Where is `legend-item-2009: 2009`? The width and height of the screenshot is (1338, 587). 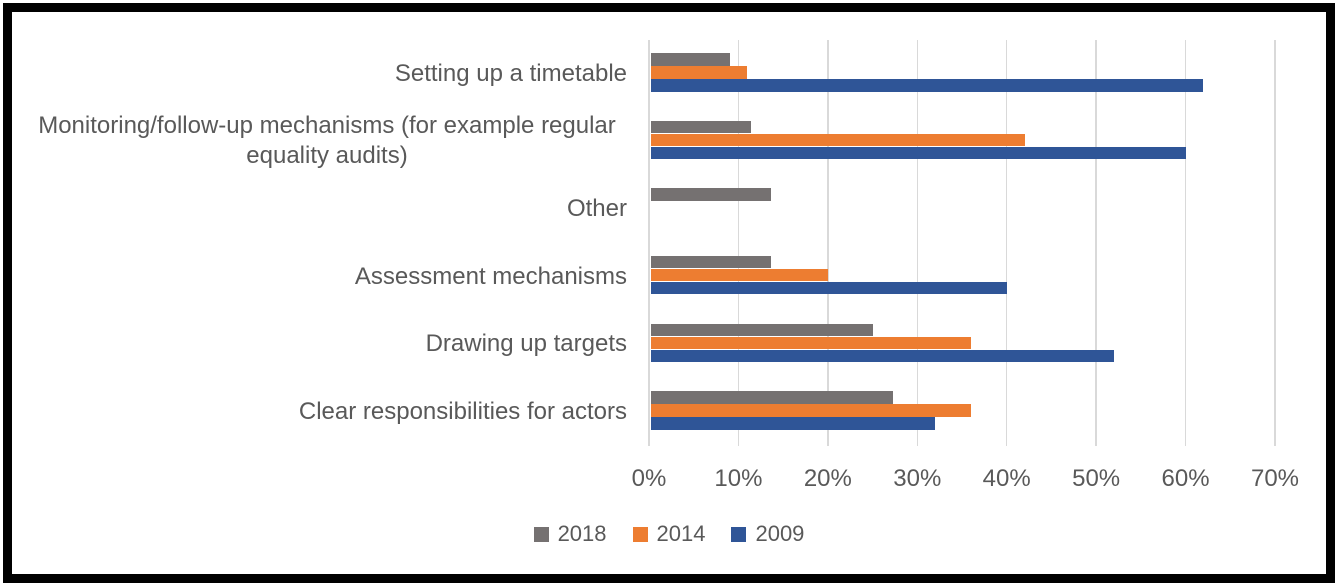
legend-item-2009: 2009 is located at coordinates (767, 534).